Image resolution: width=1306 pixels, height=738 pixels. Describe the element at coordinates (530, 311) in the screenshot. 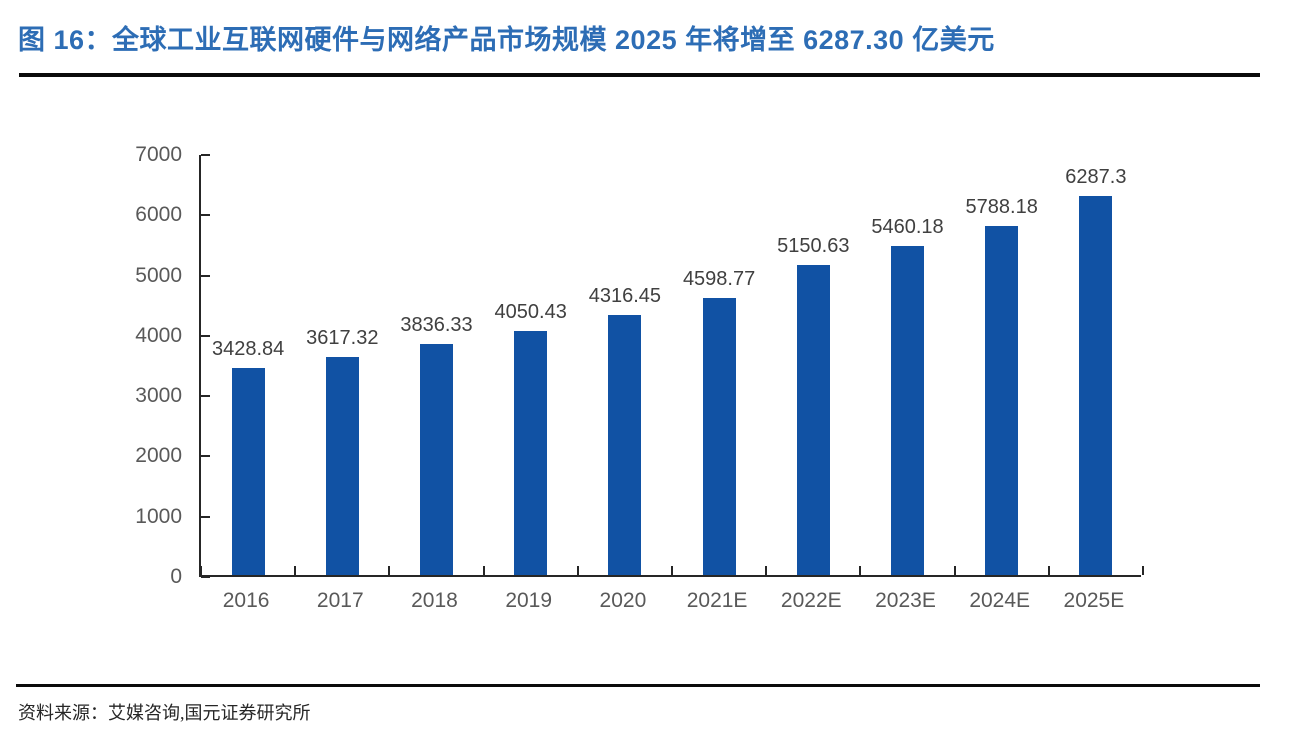

I see `bar-value-label: 4050.43` at that location.